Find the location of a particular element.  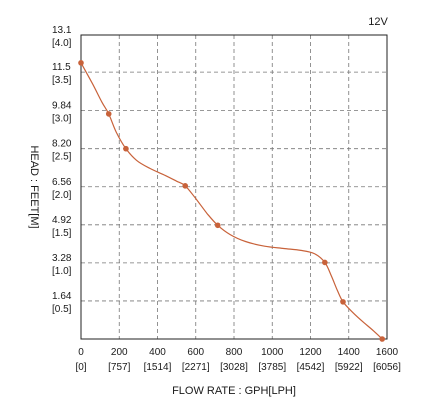

y-tick-sublabel: [3.5] is located at coordinates (62, 80).